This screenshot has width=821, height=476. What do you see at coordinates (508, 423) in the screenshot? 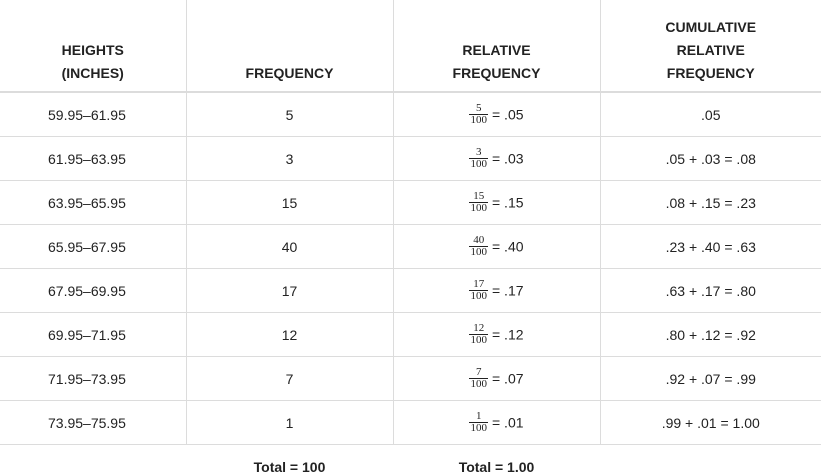
I see `relative-frequency-result: = .01` at bounding box center [508, 423].